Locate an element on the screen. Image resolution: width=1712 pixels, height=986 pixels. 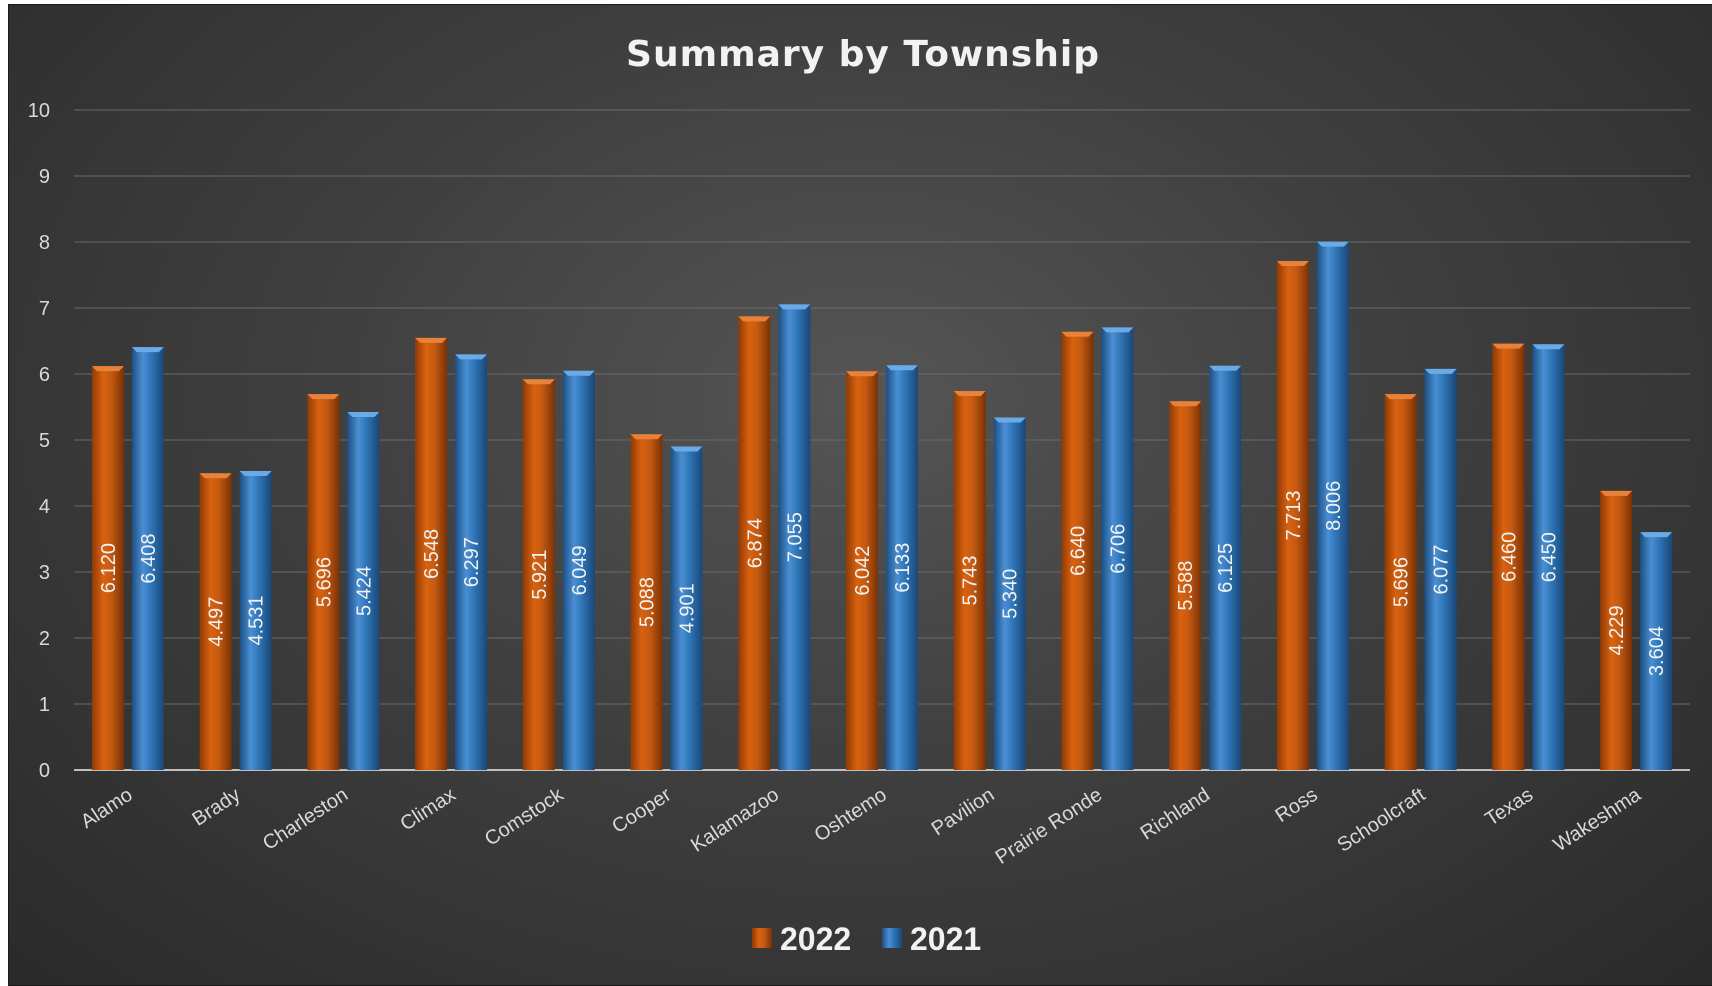
data-label: 7.055 is located at coordinates (795, 537).